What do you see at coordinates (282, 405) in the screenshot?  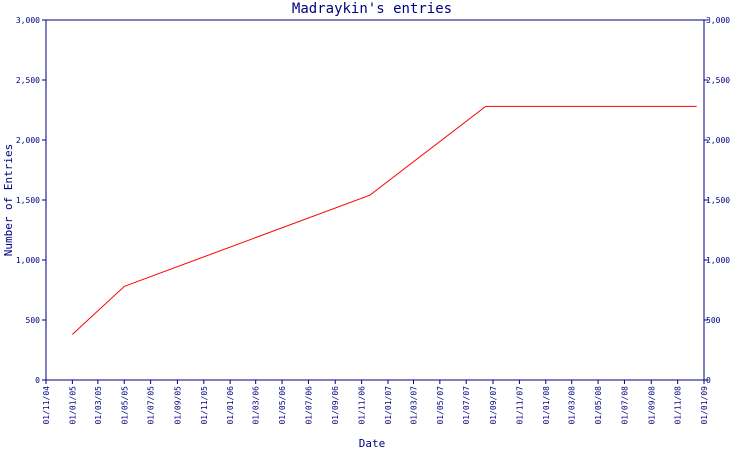 I see `x-tick-label: 01/05/06` at bounding box center [282, 405].